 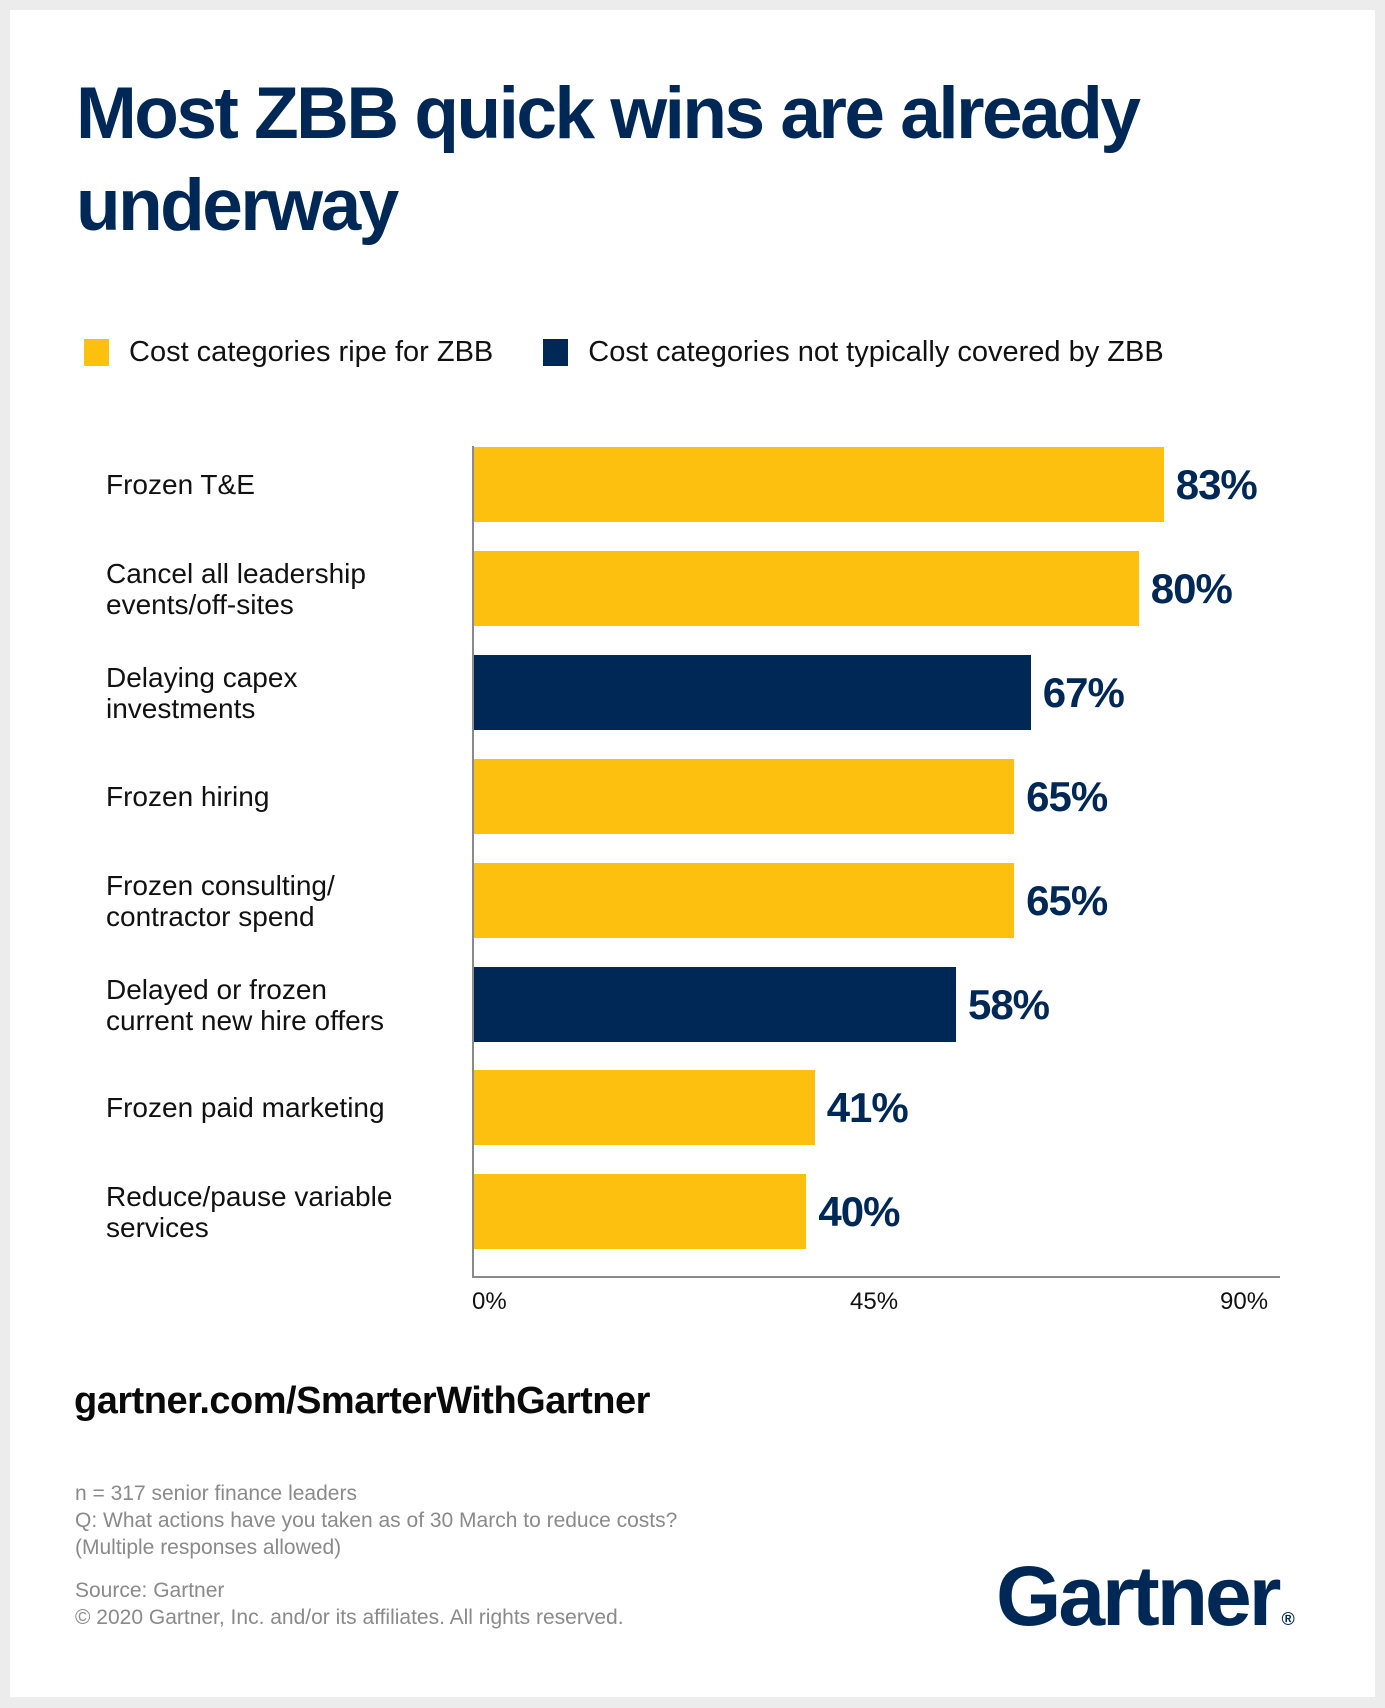 I want to click on gartner-logo-text: Gartner, so click(x=1138, y=1596).